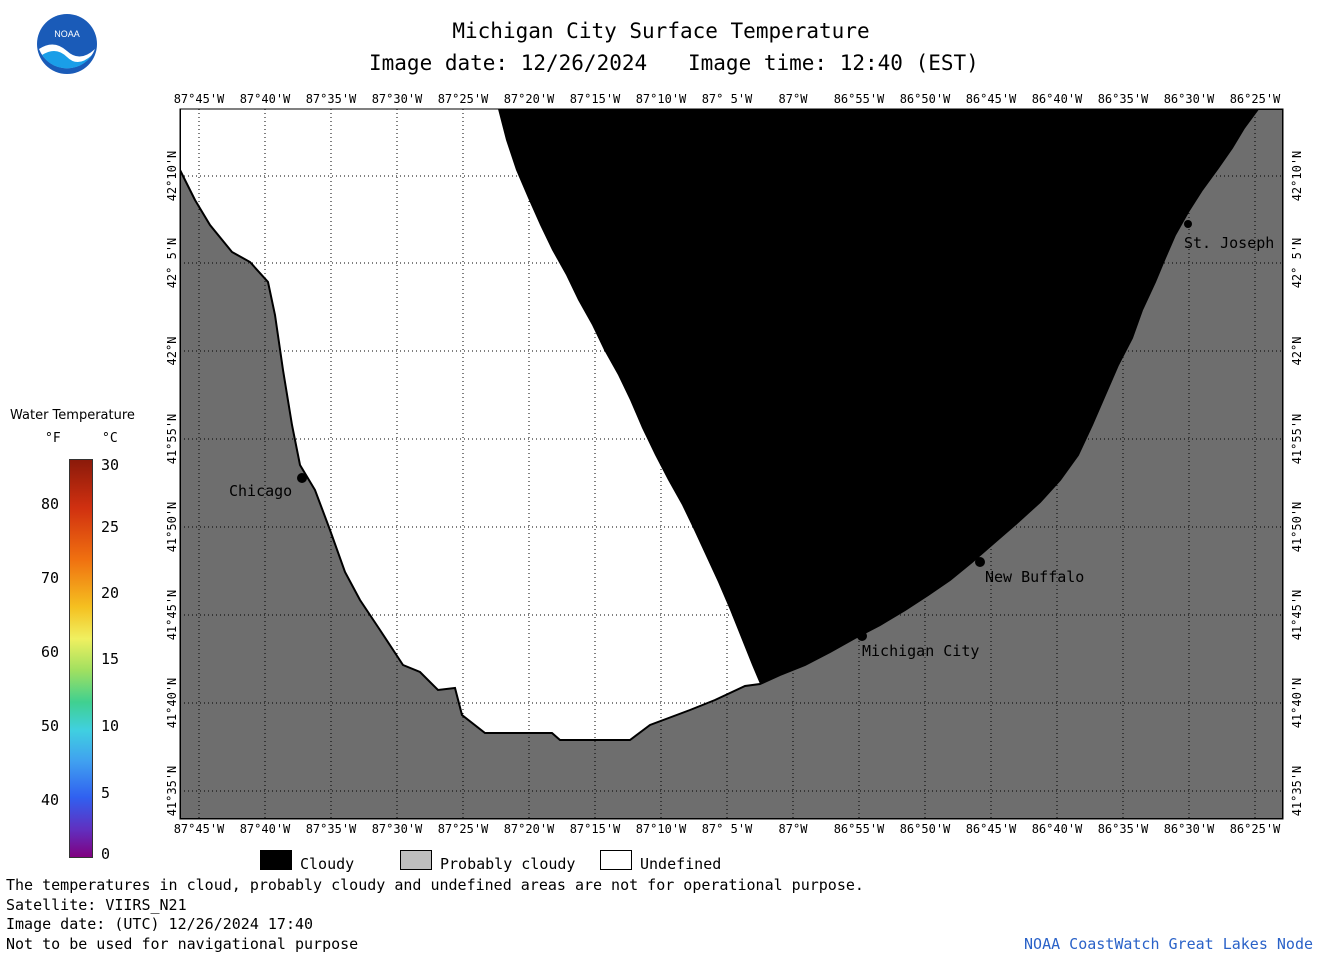  Describe the element at coordinates (96, 905) in the screenshot. I see `footer-satellite: Satellite: VIIRS_N21` at that location.